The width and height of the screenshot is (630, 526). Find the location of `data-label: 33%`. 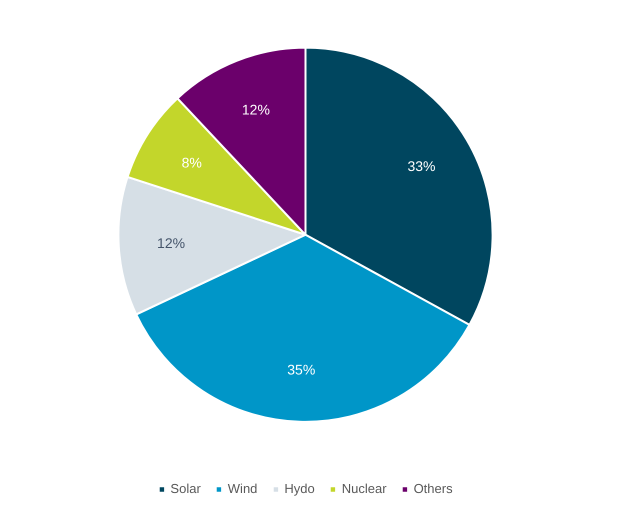

data-label: 33% is located at coordinates (421, 166).